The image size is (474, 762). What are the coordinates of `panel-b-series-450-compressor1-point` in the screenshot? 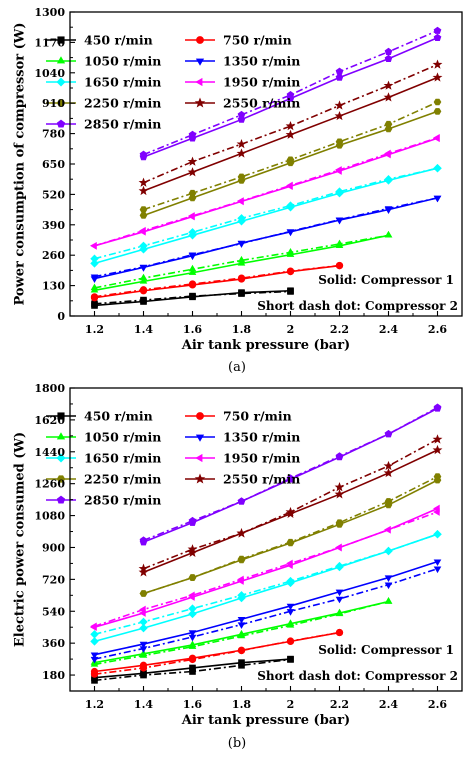 It's located at (192, 668).